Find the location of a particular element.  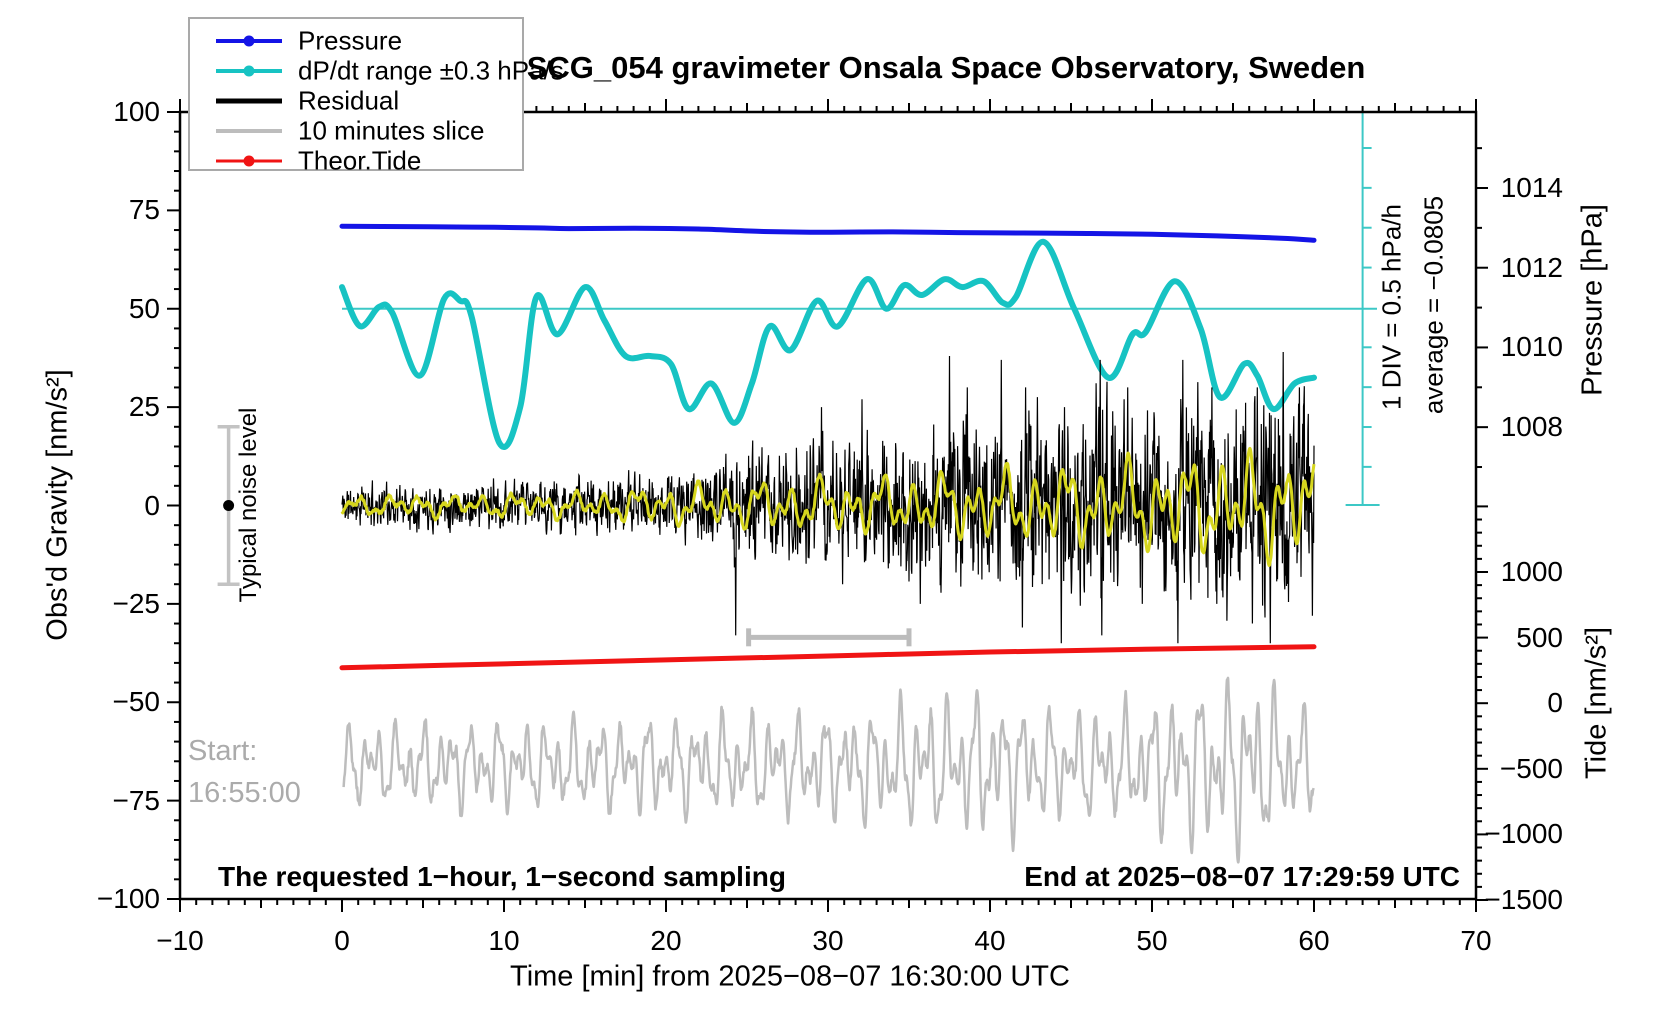

gravity-tick-label: −50 is located at coordinates (136, 702).